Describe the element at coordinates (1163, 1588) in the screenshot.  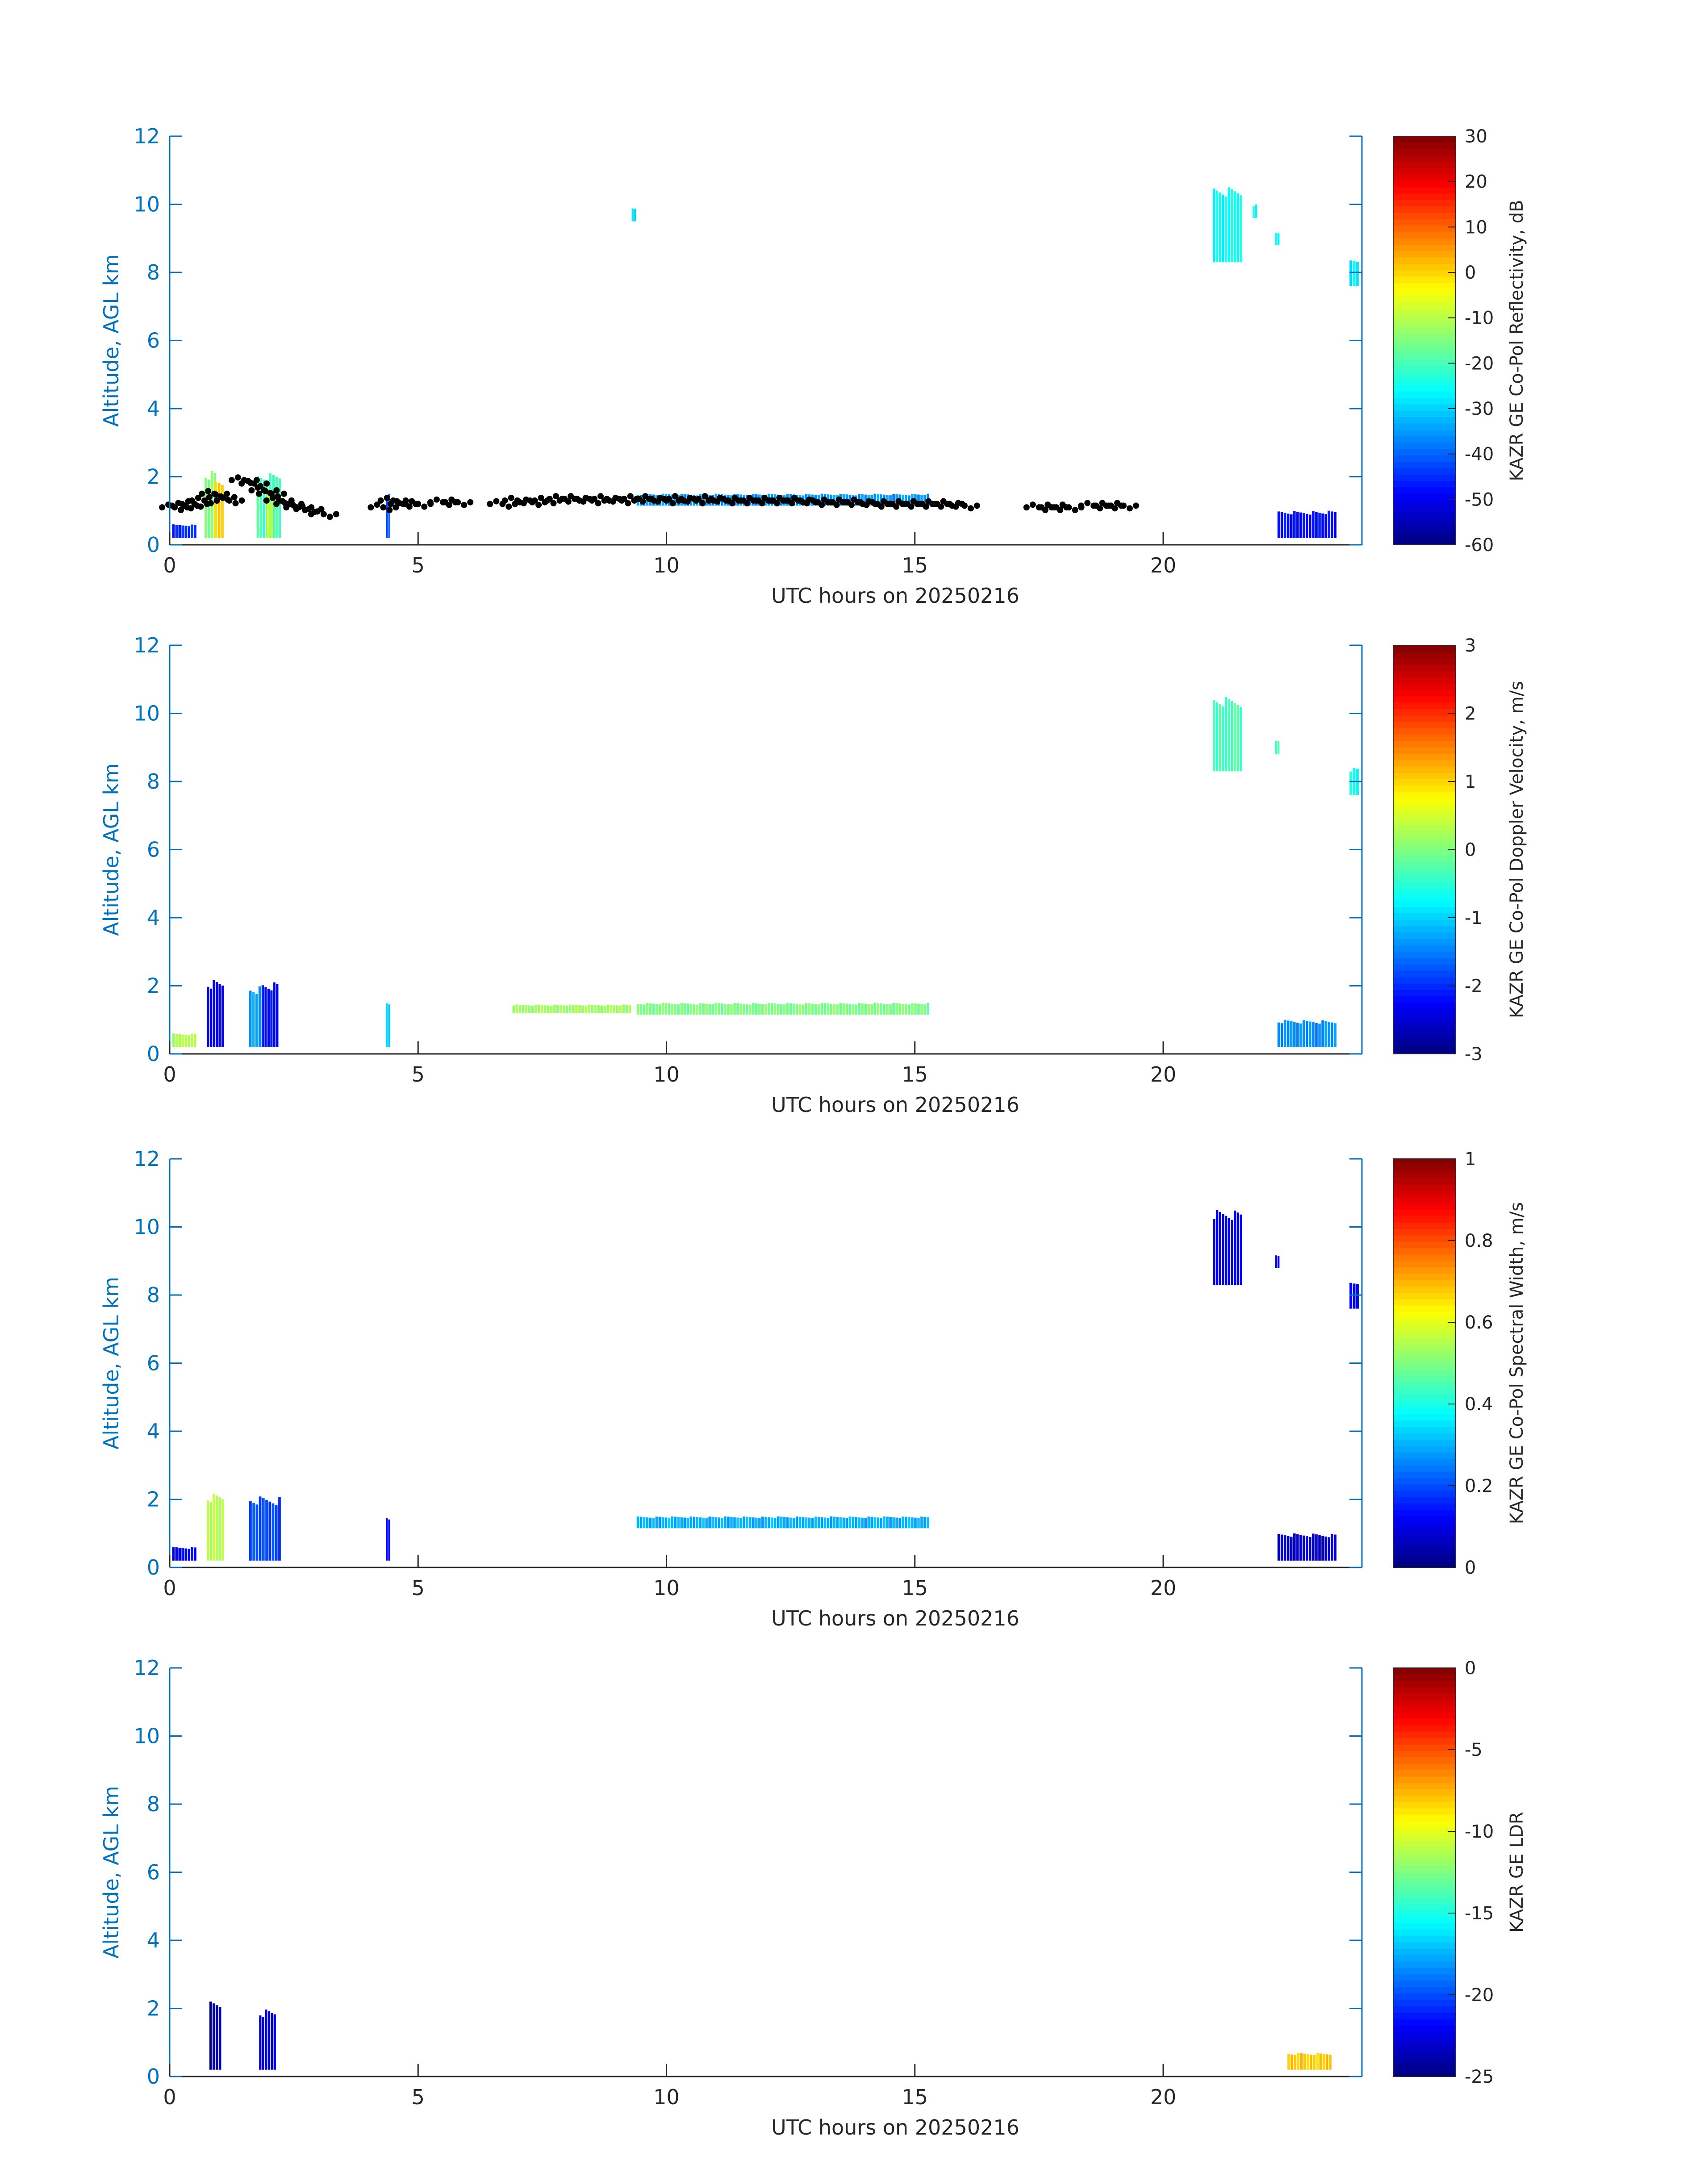
I see `x-tick-label: 20` at that location.